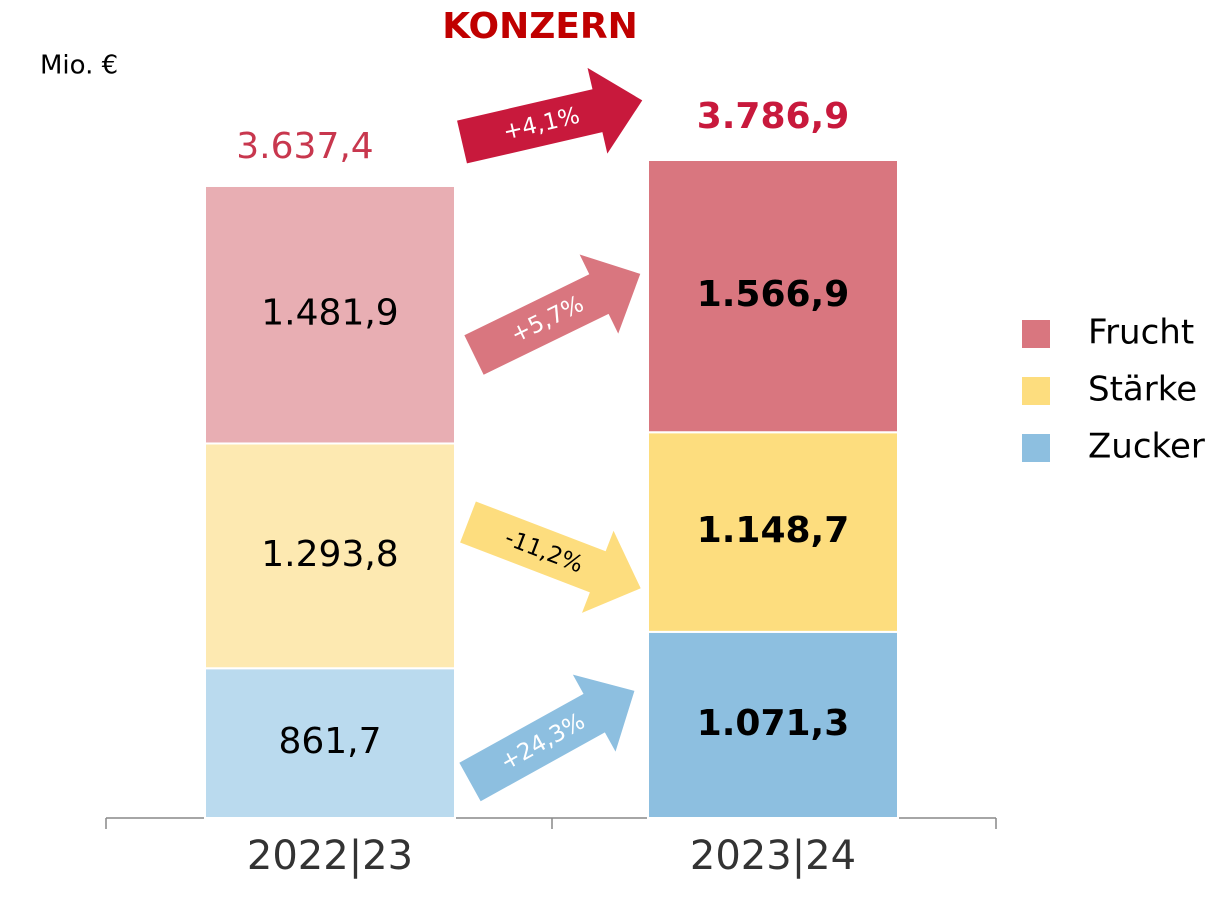 This screenshot has width=1230, height=911. I want to click on value-label: 1.148,7, so click(773, 530).